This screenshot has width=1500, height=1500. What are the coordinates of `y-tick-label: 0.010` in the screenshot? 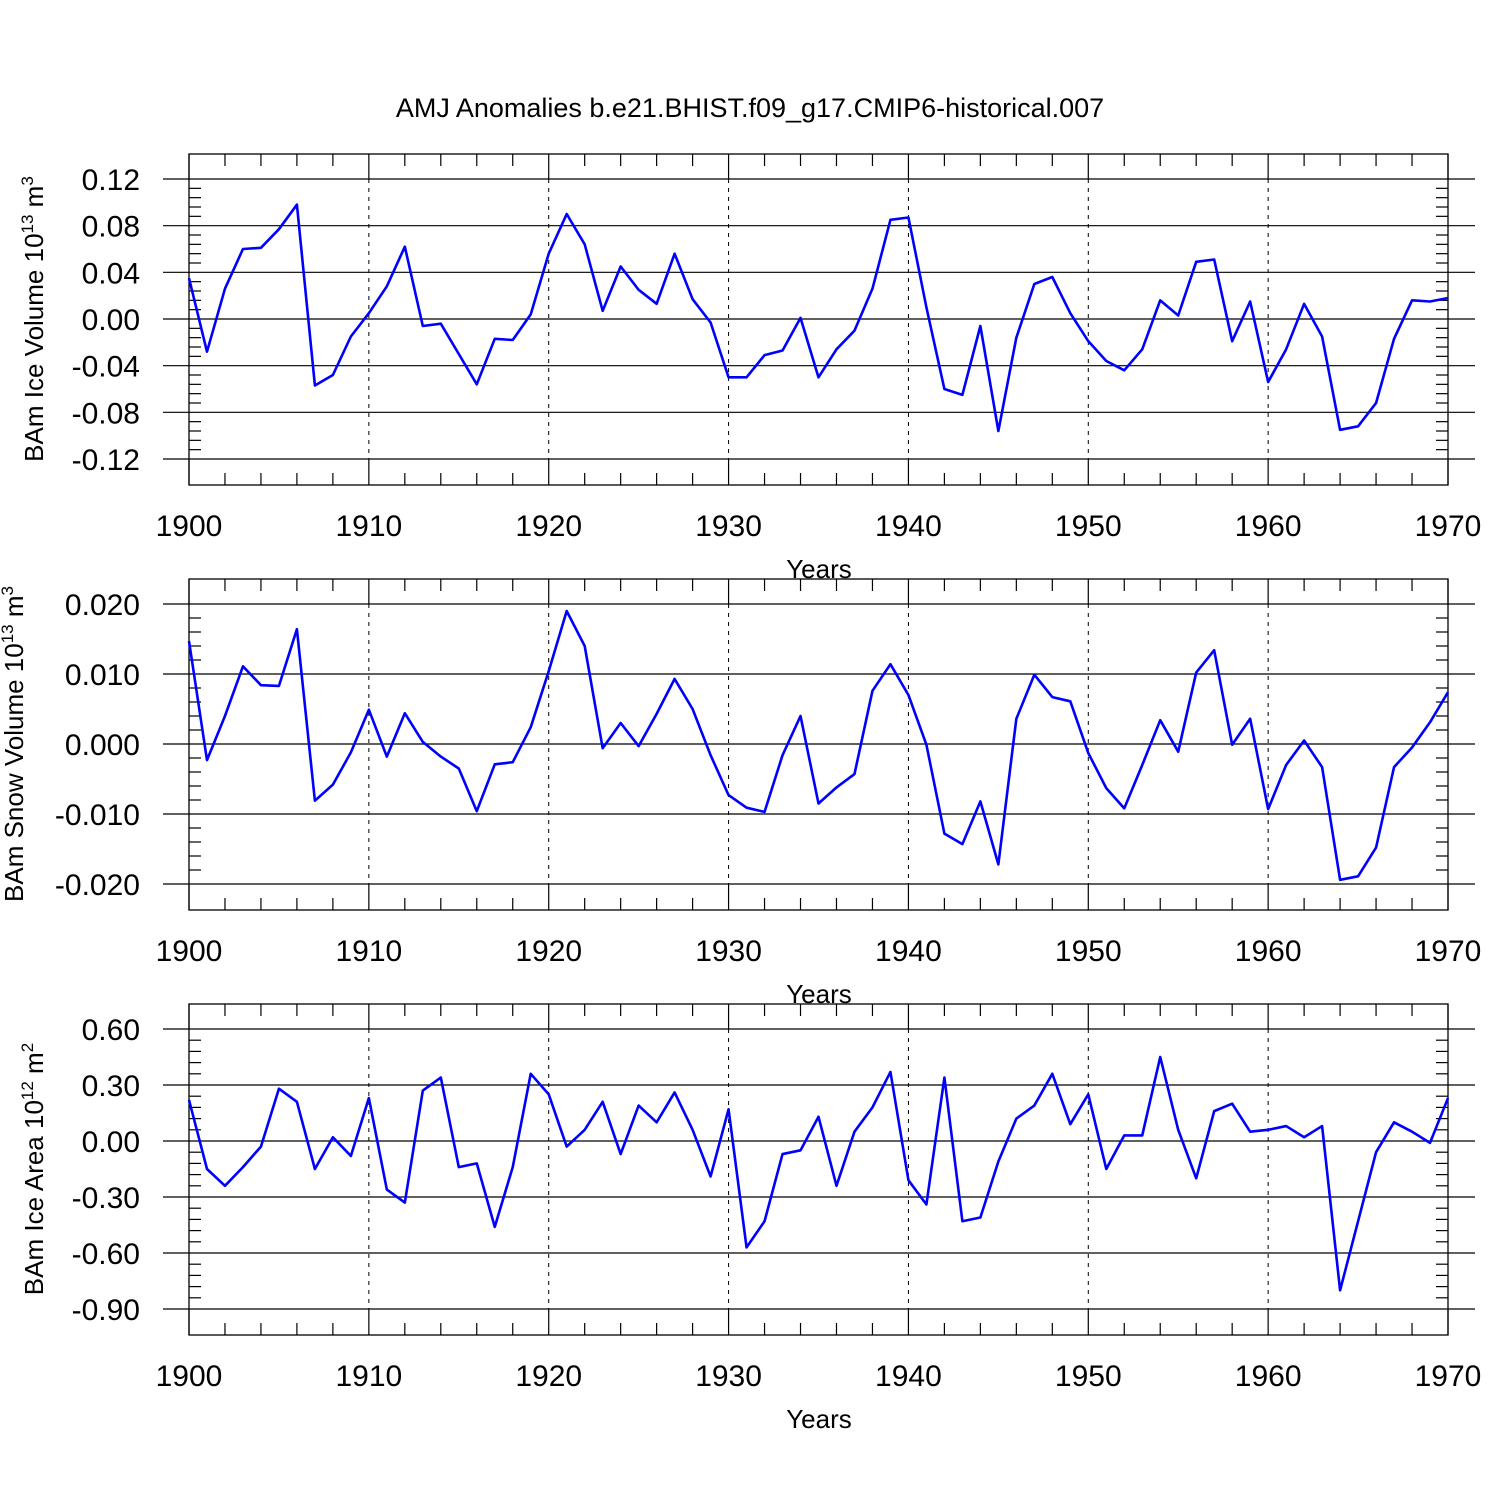 It's located at (102, 675).